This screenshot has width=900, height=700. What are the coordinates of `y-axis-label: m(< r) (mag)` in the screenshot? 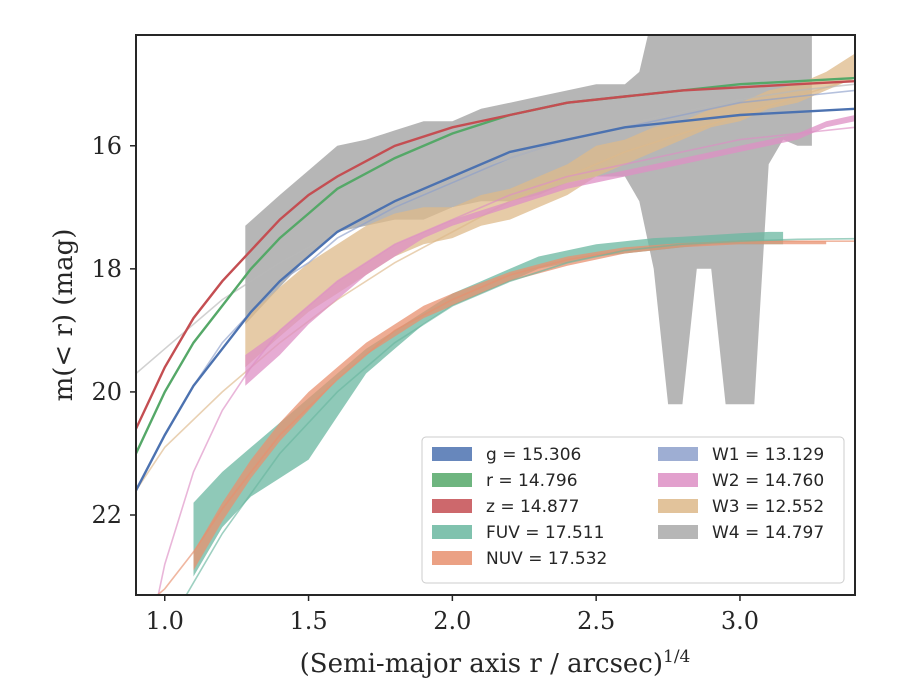 It's located at (64, 315).